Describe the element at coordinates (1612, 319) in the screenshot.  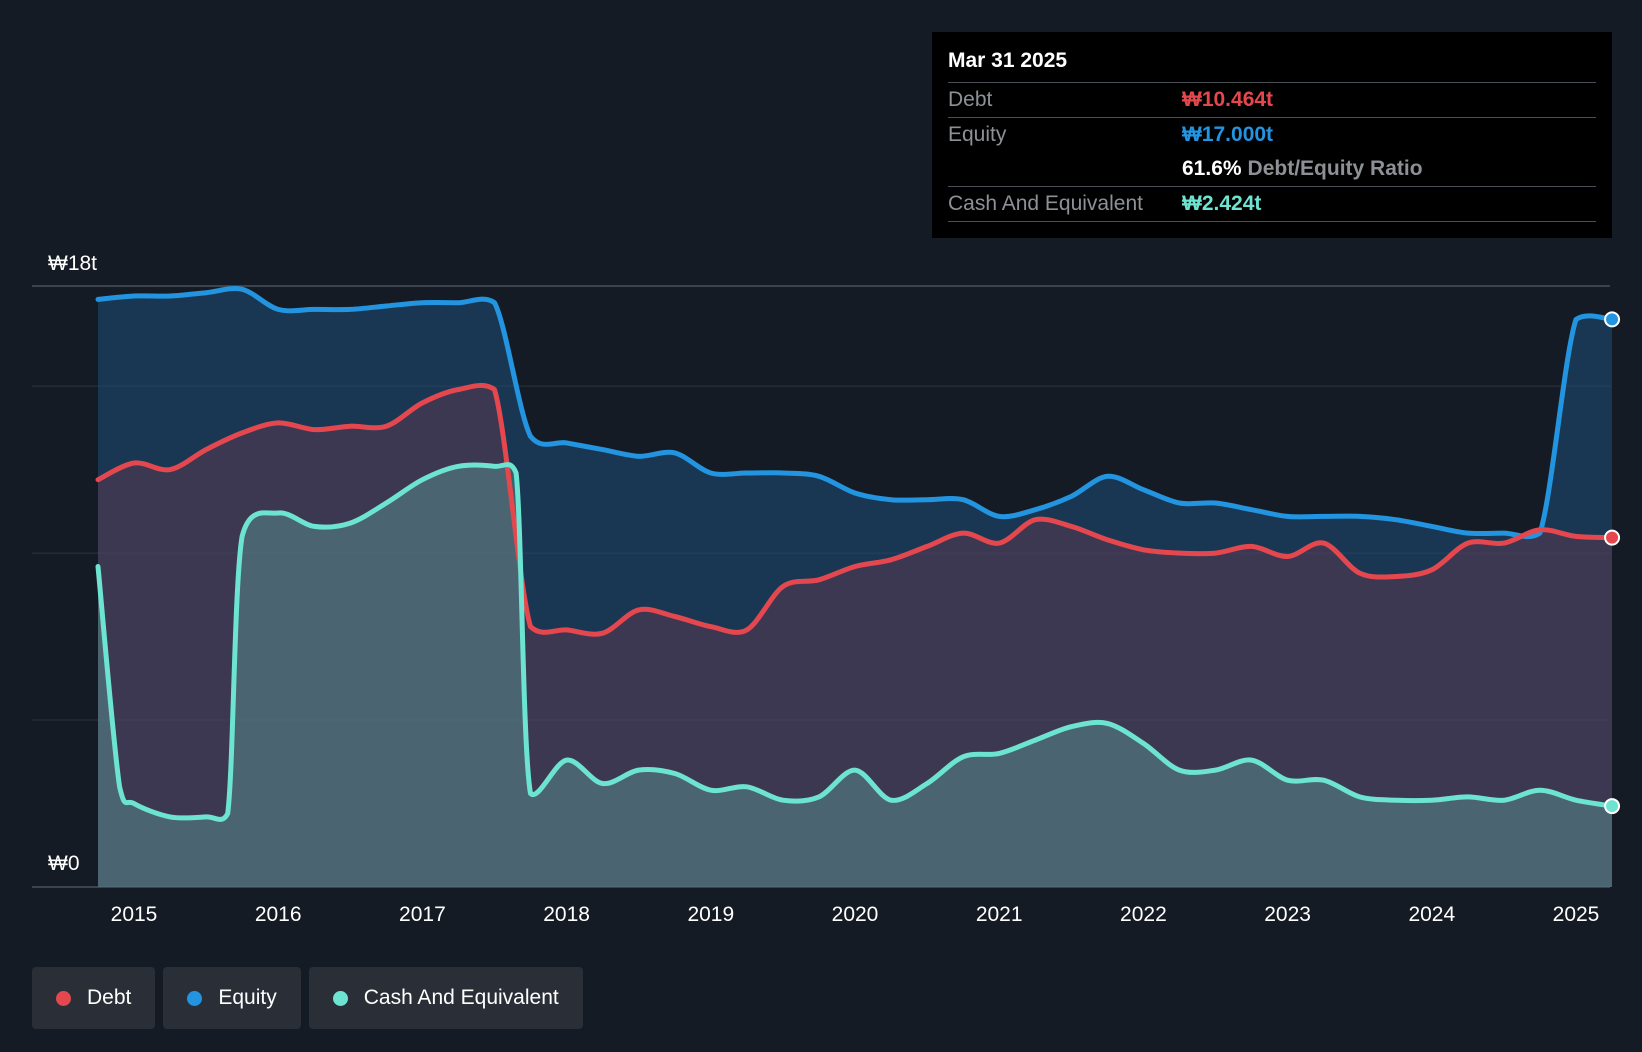
I see `equity-end-marker` at that location.